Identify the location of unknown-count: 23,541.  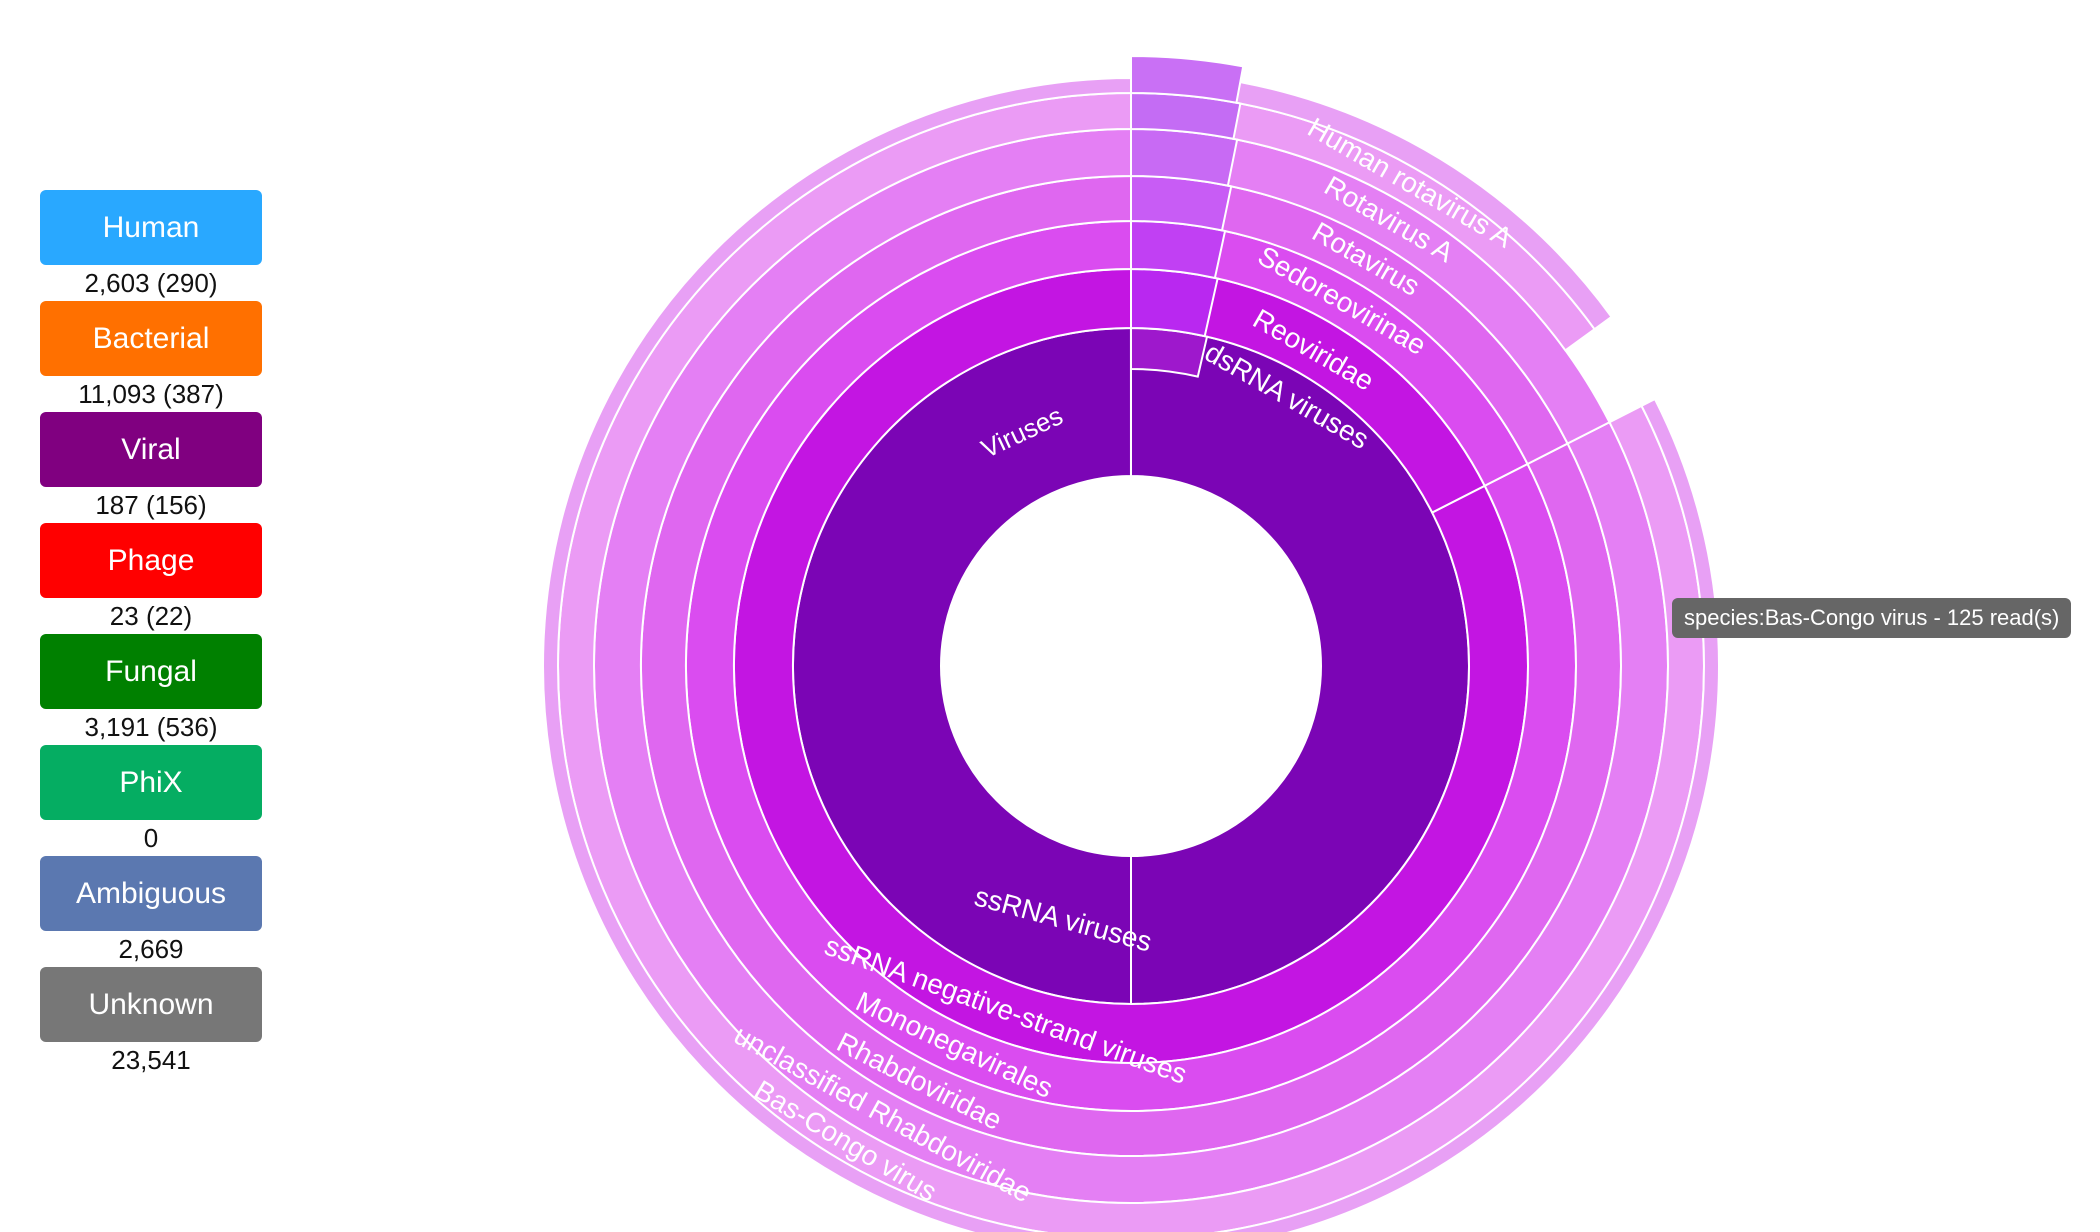
(151, 1060).